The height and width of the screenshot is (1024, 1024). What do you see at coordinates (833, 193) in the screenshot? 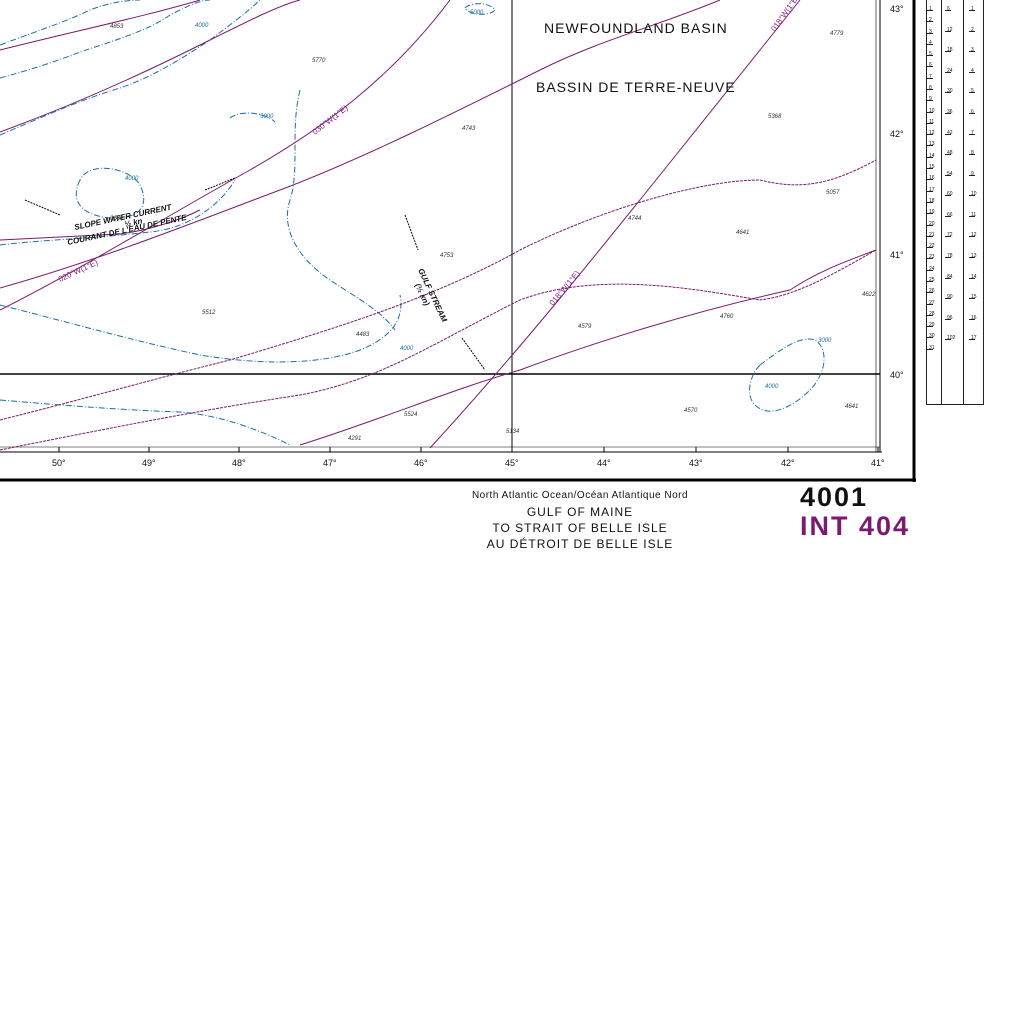
I see `sounding: 5057` at bounding box center [833, 193].